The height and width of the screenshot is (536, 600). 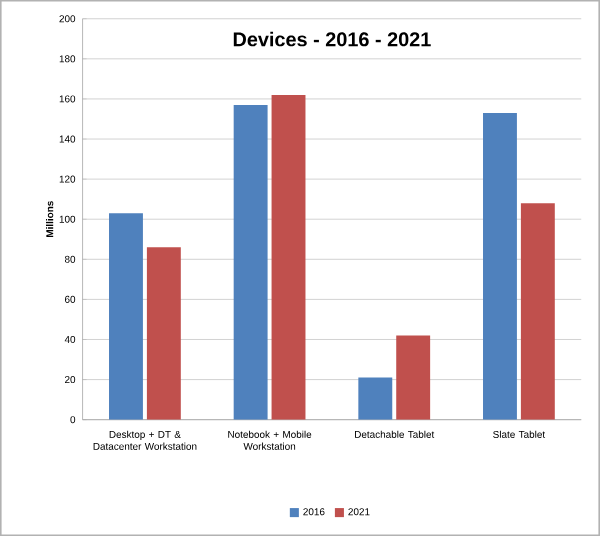 What do you see at coordinates (332, 39) in the screenshot?
I see `text: Devices - 2016 - 2021` at bounding box center [332, 39].